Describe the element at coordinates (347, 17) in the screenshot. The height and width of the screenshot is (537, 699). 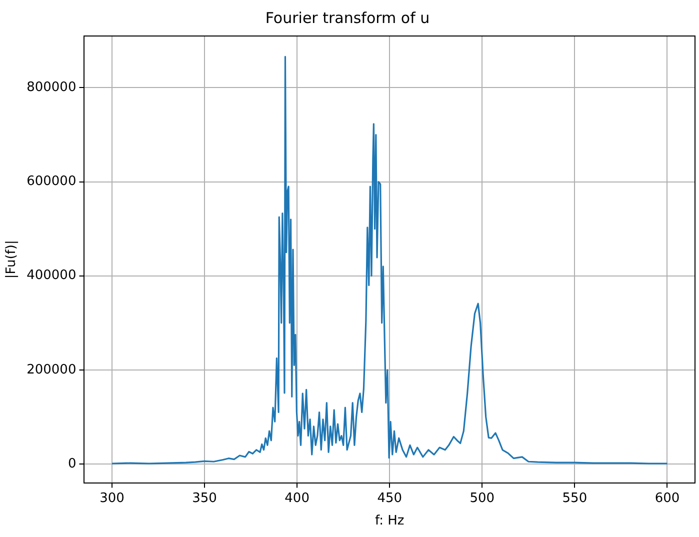
I see `chart-title: Fourier transform of u` at that location.